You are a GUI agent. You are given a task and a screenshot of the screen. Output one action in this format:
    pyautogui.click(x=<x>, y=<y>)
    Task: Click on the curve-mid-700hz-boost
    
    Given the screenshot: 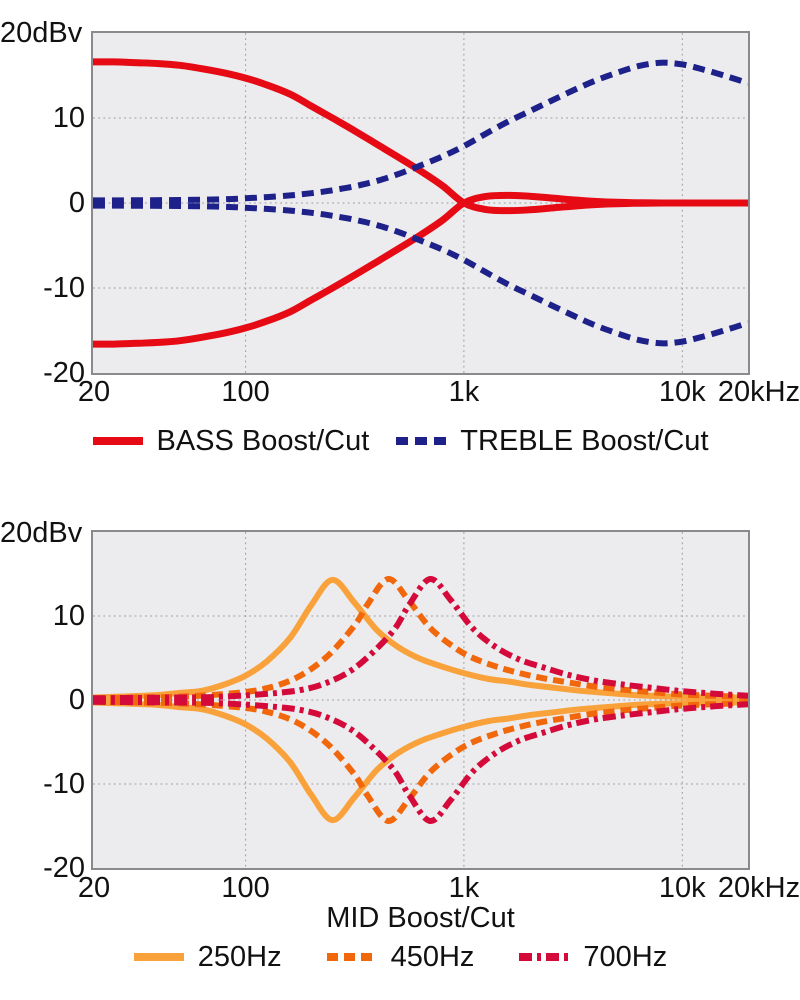 What is the action you would take?
    pyautogui.click(x=420, y=639)
    